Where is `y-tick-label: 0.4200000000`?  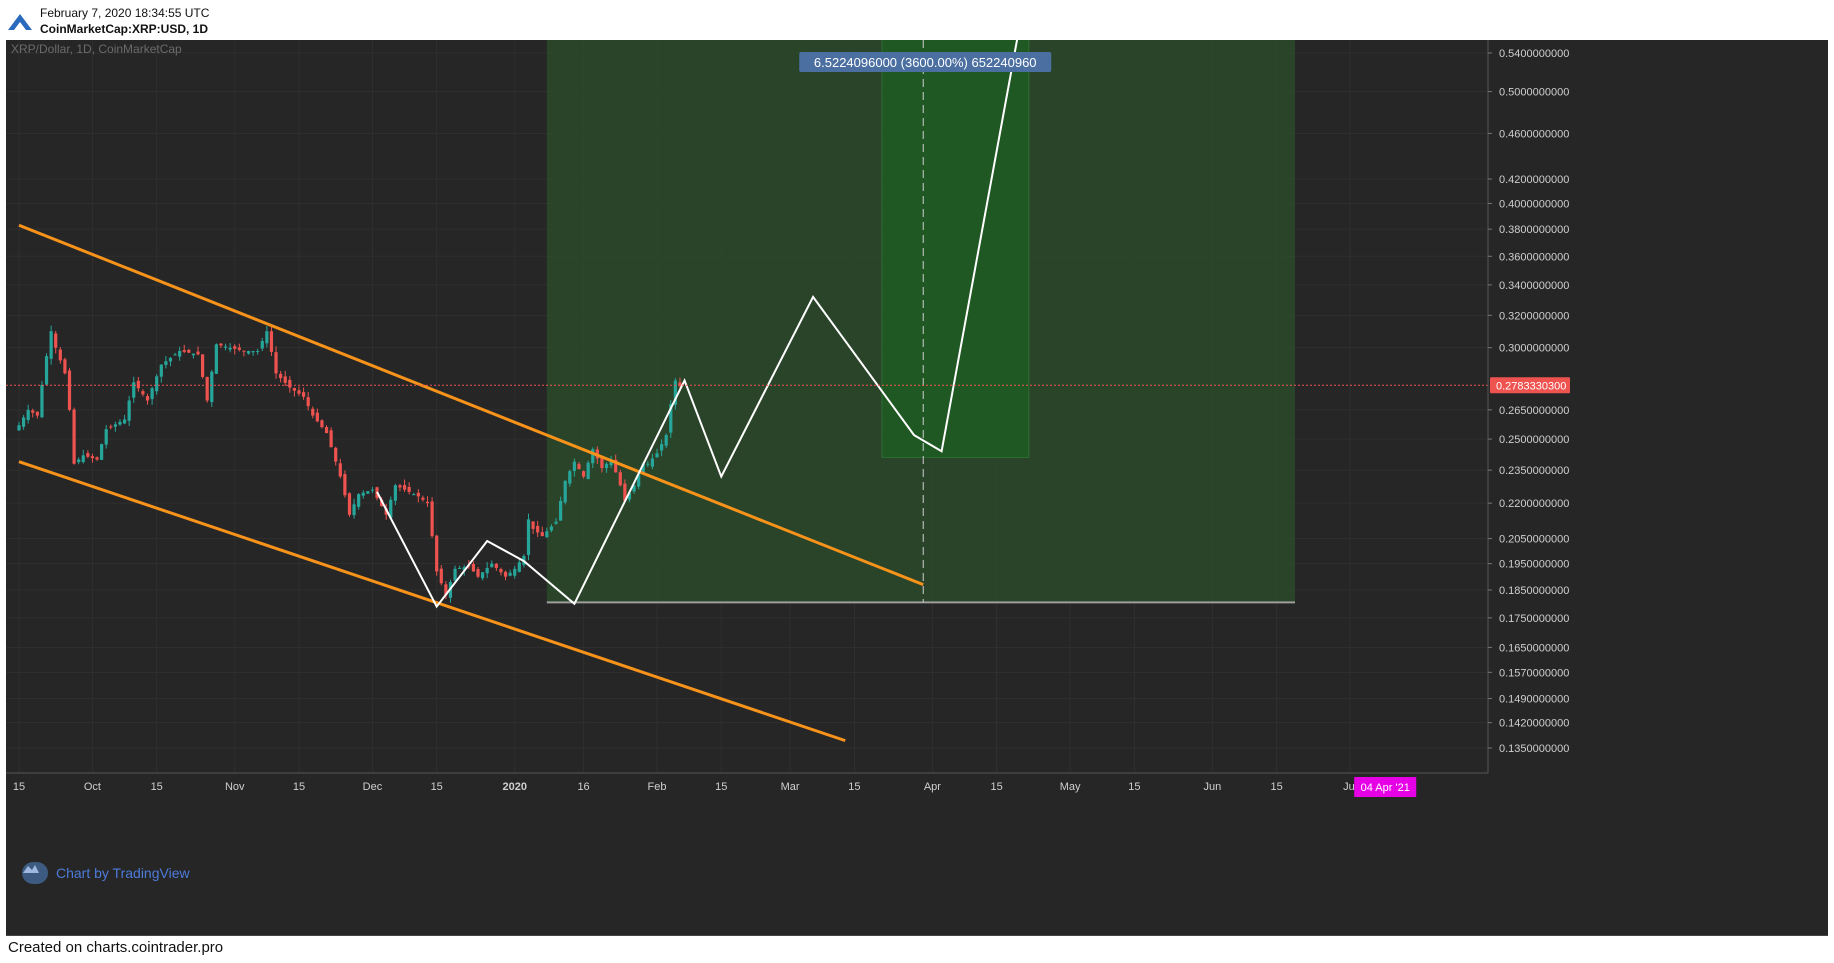
y-tick-label: 0.4200000000 is located at coordinates (1534, 180).